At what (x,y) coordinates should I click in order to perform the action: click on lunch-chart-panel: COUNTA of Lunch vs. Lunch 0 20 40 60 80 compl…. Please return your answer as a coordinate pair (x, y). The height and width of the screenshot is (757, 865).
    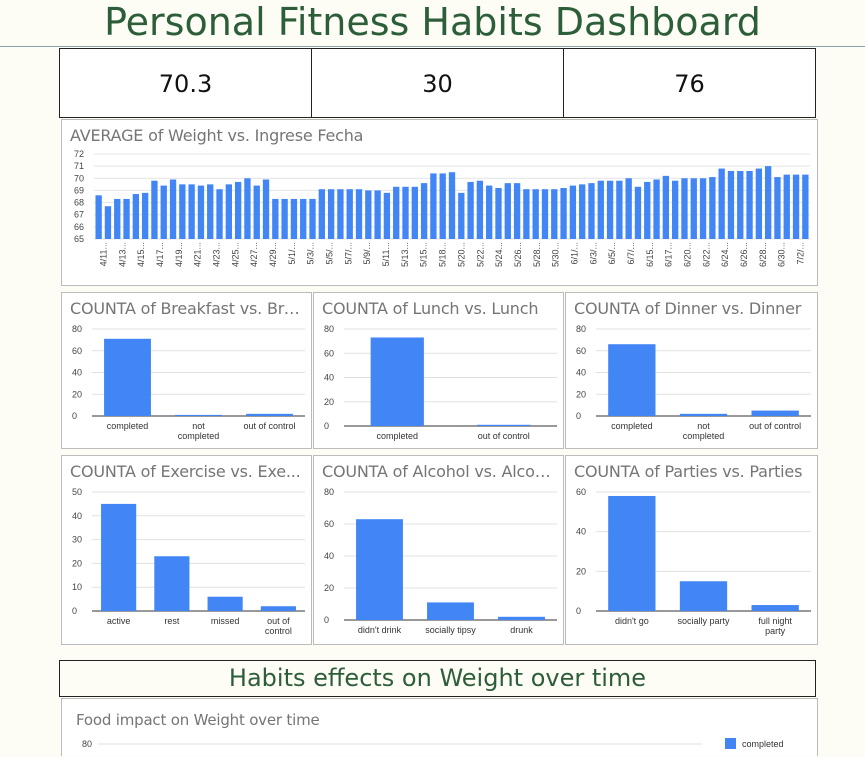
    Looking at the image, I should click on (438, 370).